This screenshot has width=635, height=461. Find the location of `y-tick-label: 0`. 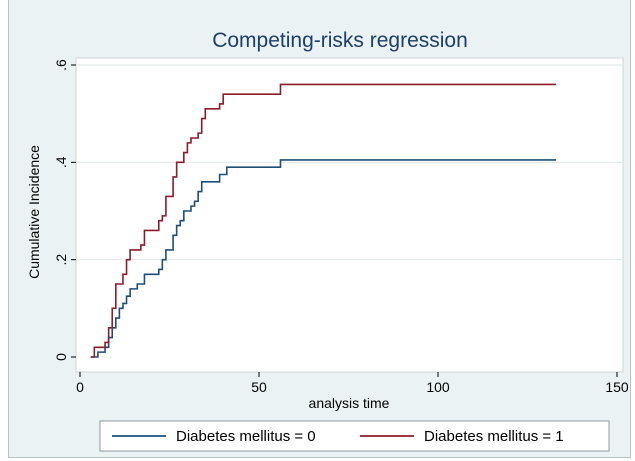

y-tick-label: 0 is located at coordinates (61, 357).